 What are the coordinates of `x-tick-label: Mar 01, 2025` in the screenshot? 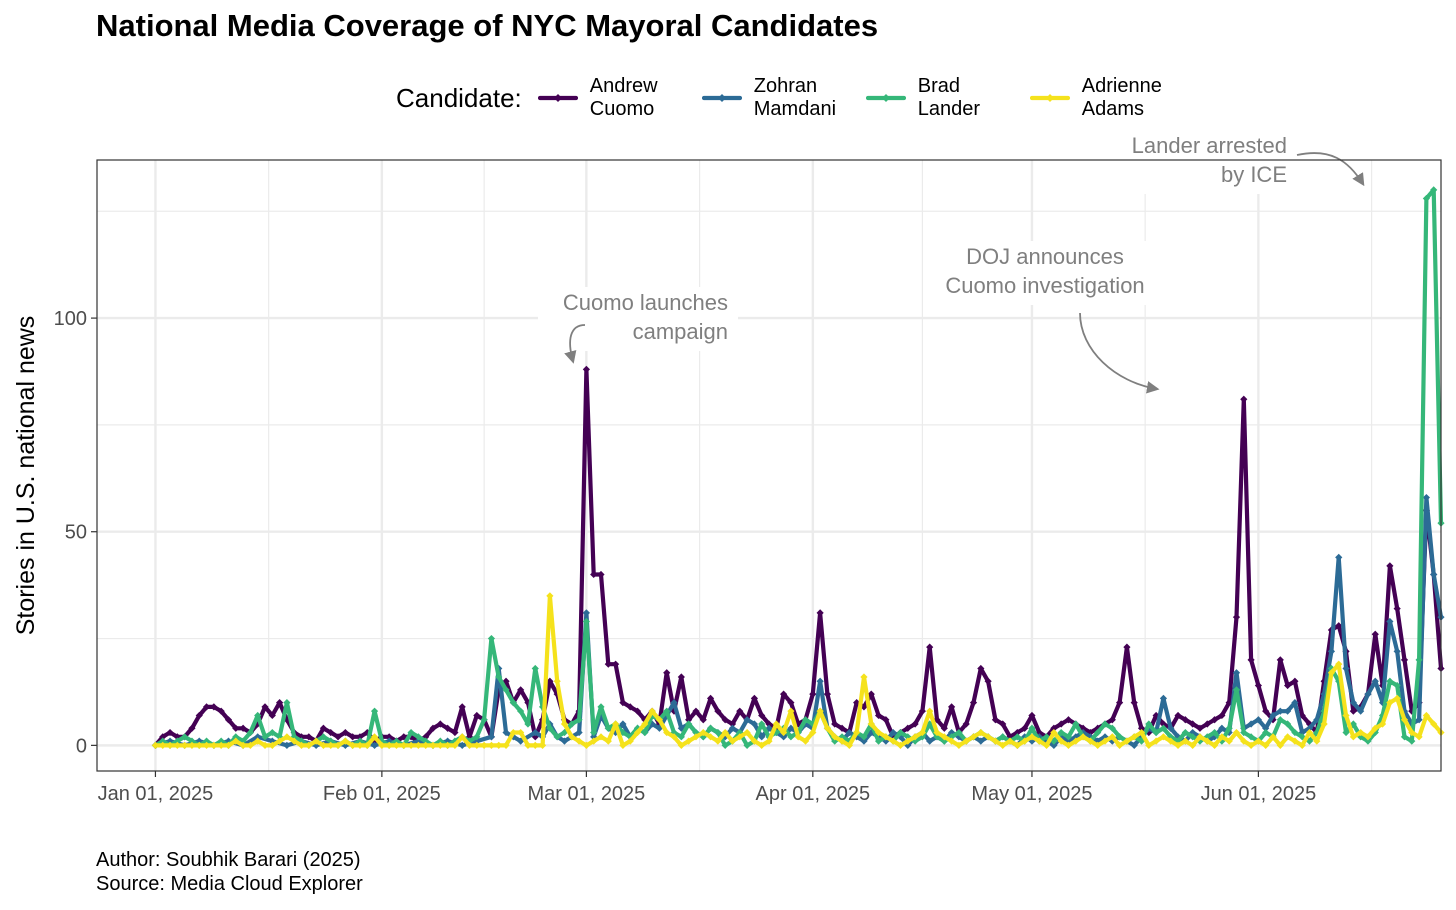 It's located at (586, 794).